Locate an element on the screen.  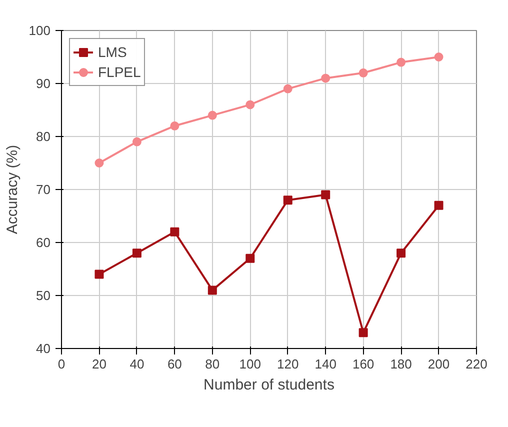
x-tick-label: 40 is located at coordinates (137, 364).